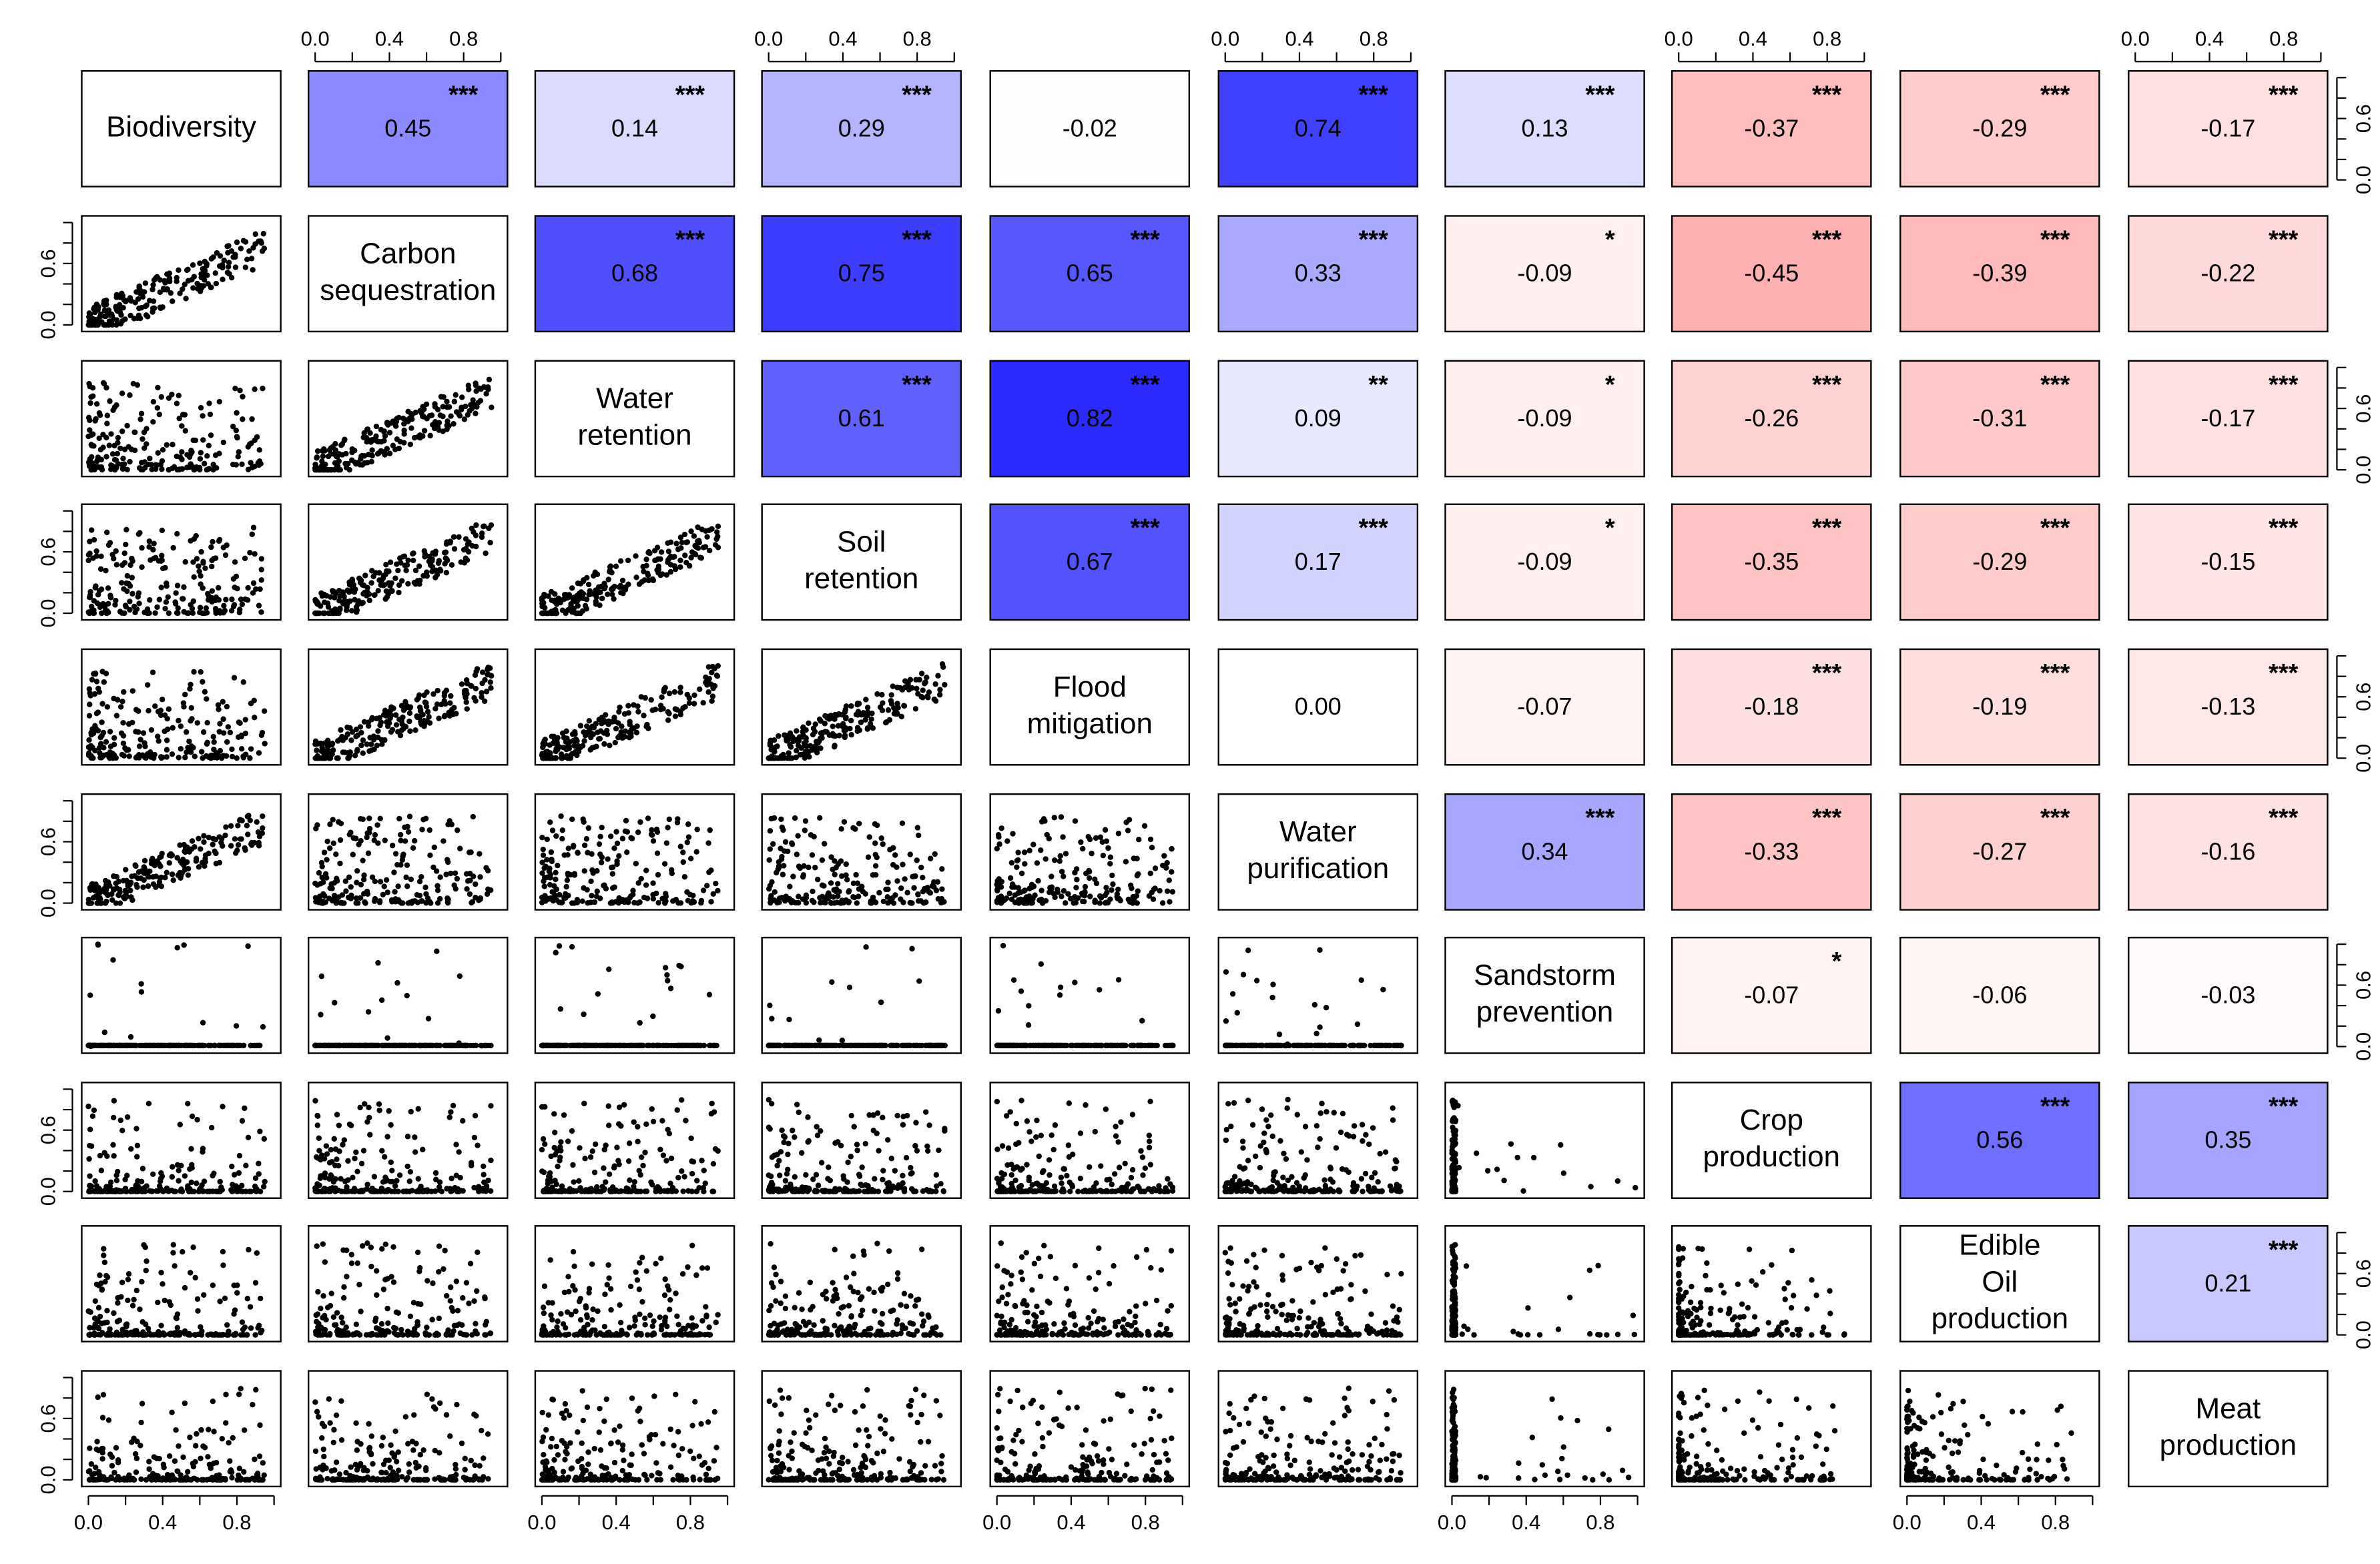 The image size is (2380, 1564). I want to click on correlation-cell: -0.39***, so click(1999, 274).